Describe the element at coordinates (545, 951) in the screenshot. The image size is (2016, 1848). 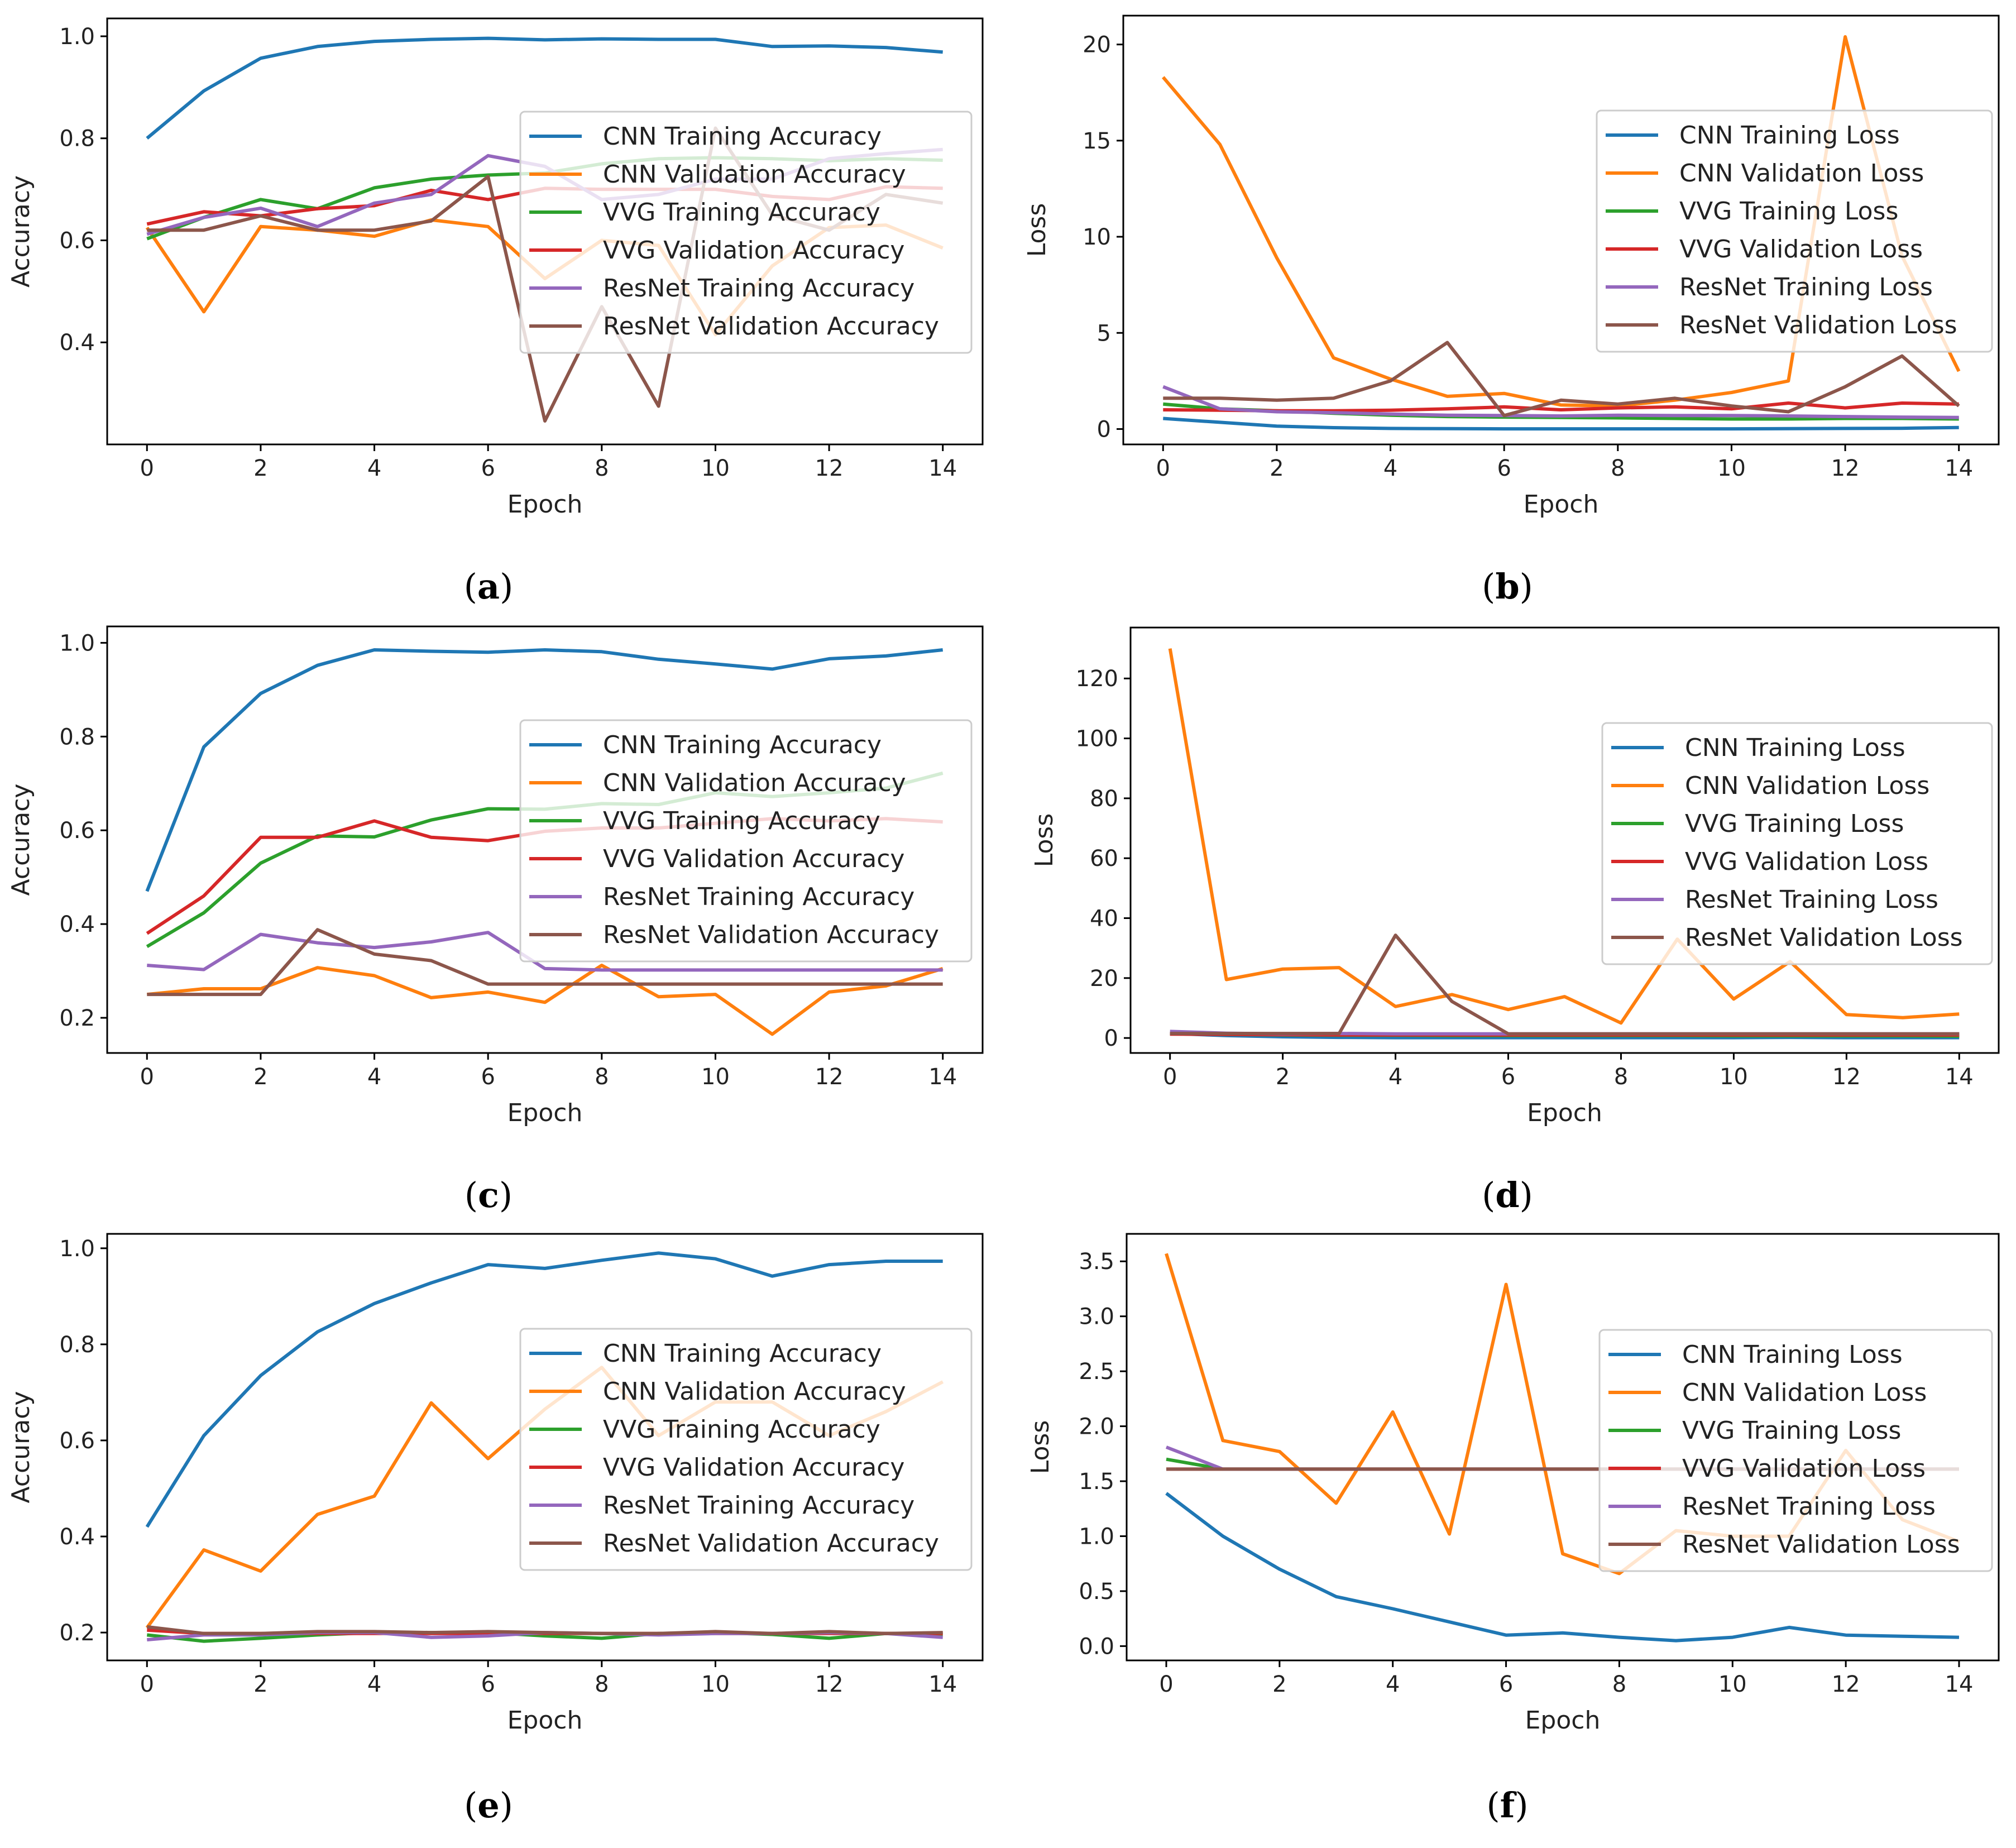
I see `series-line-resnet-training` at that location.